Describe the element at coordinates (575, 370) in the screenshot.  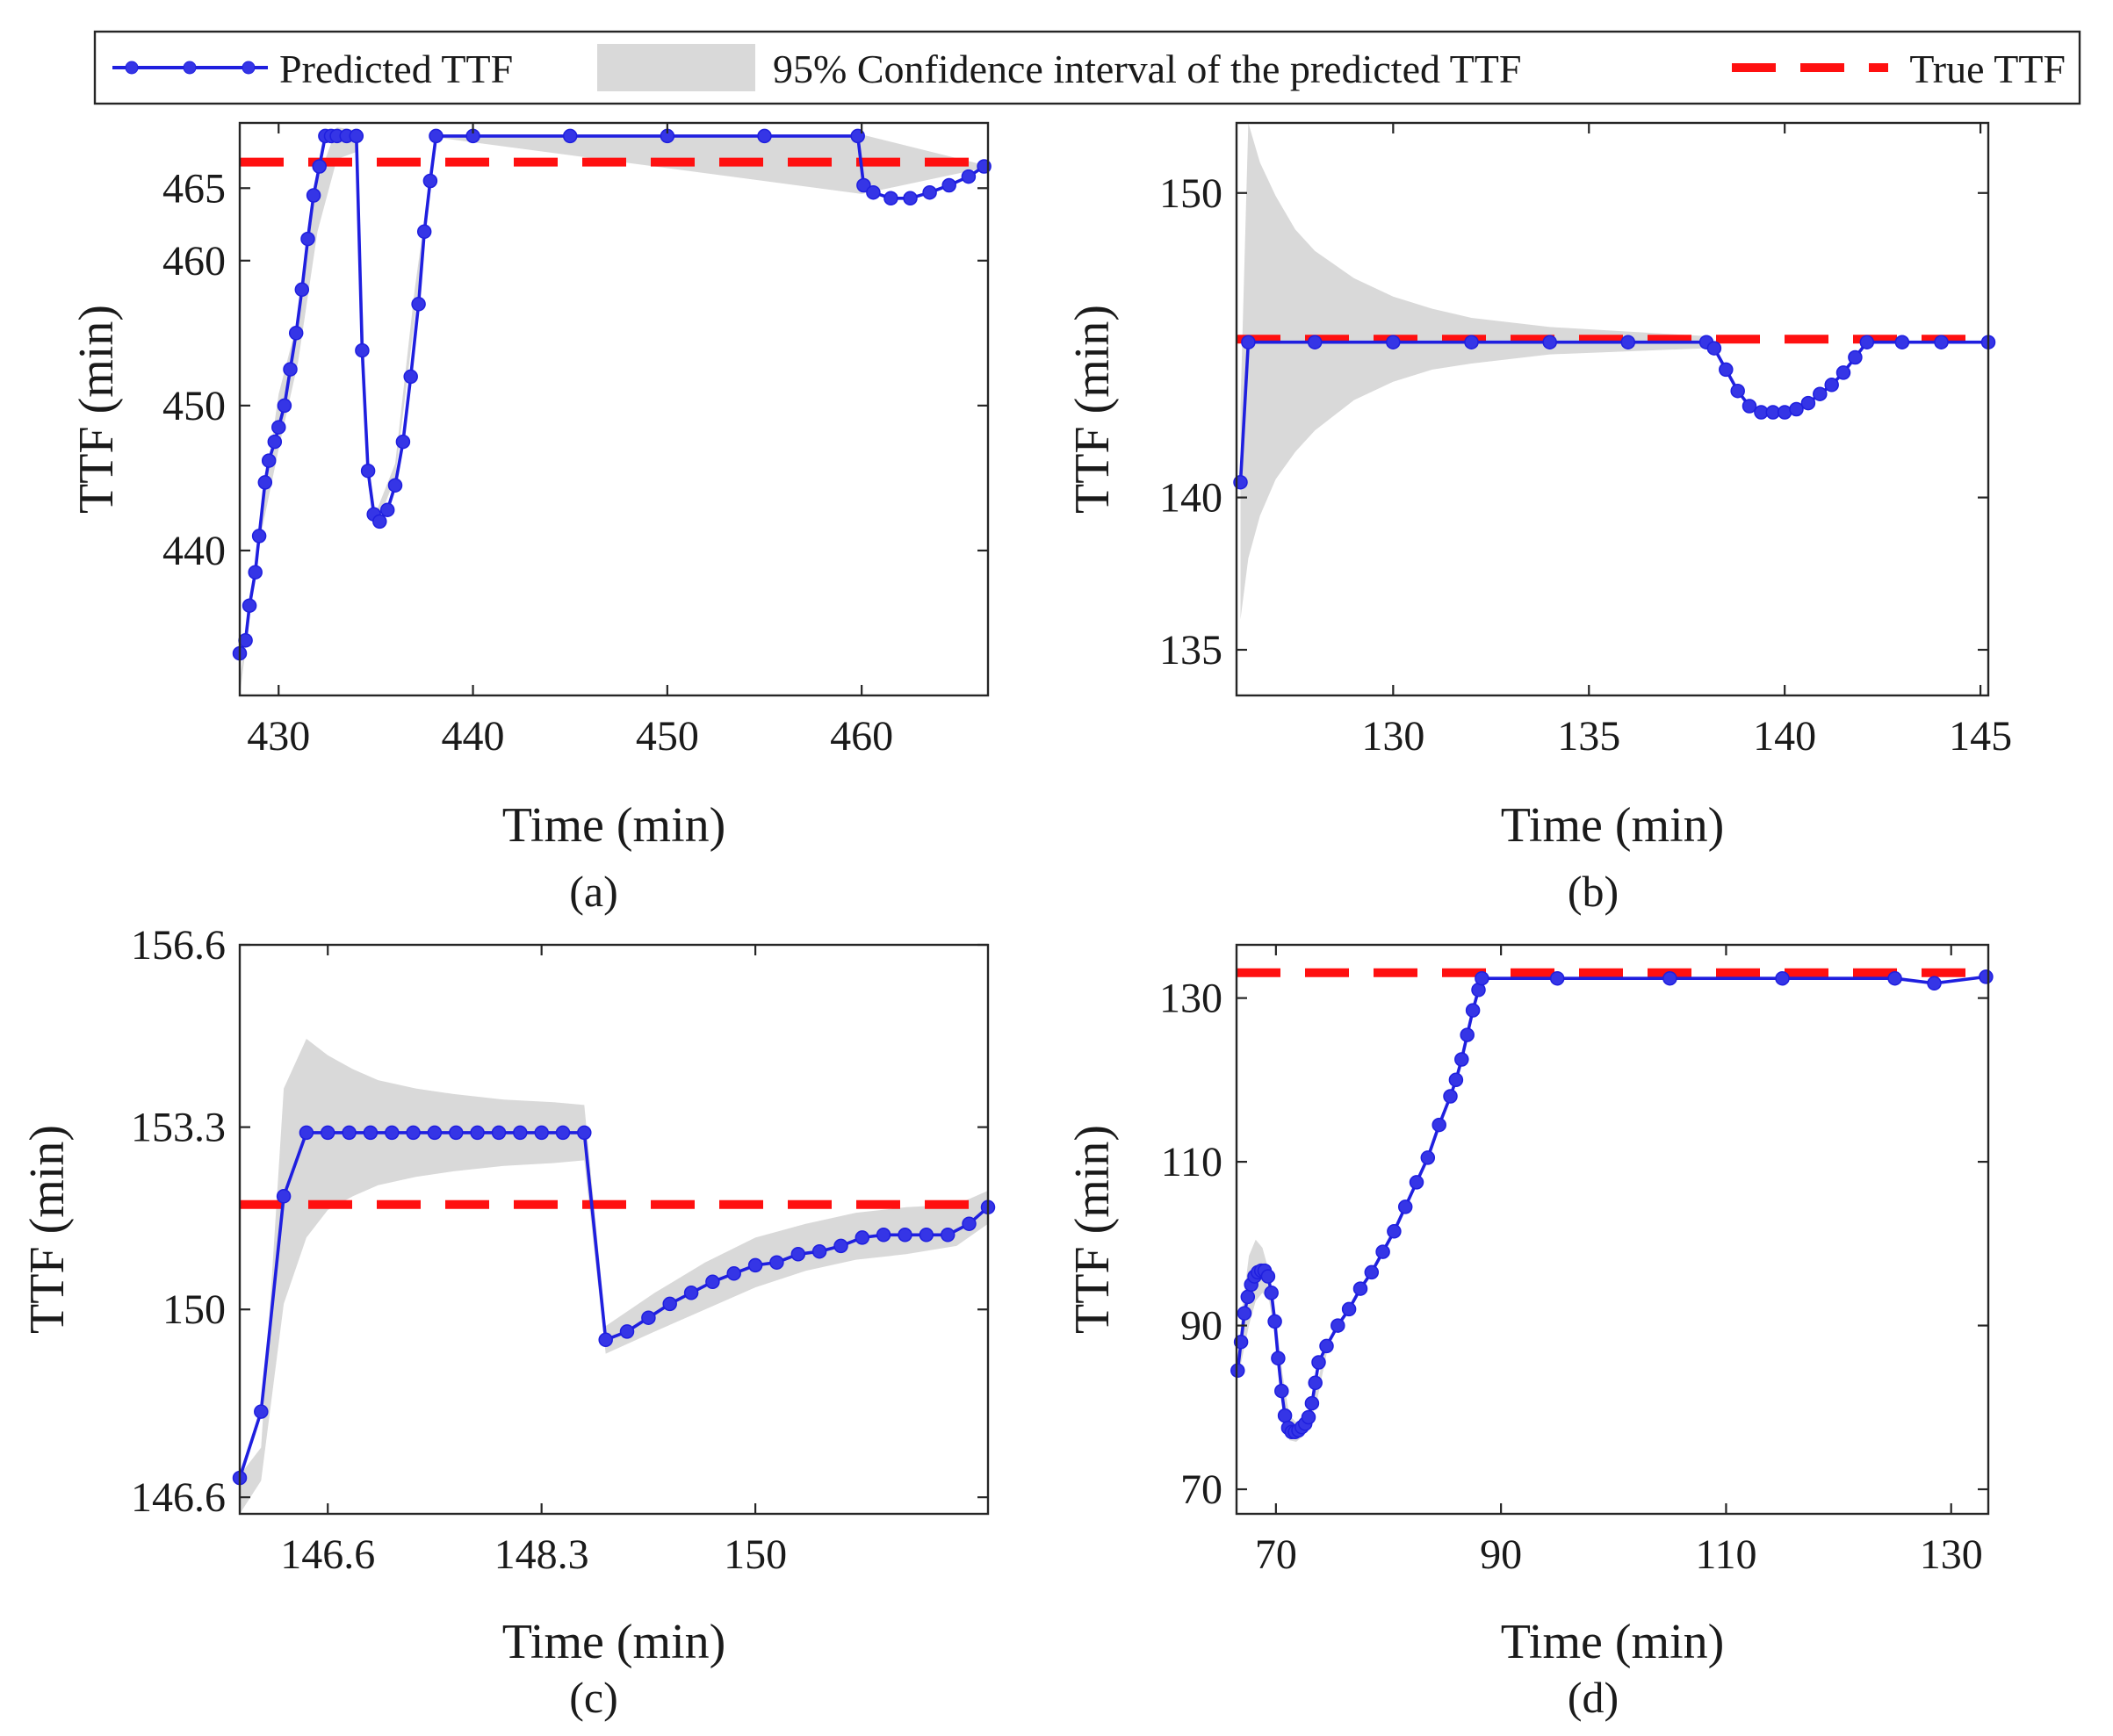
I see `y-ticks-a: 440 450 460 465` at that location.